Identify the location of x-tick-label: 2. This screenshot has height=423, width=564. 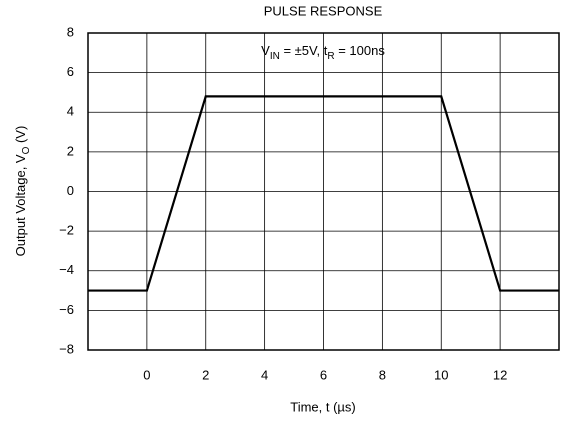
(205, 374).